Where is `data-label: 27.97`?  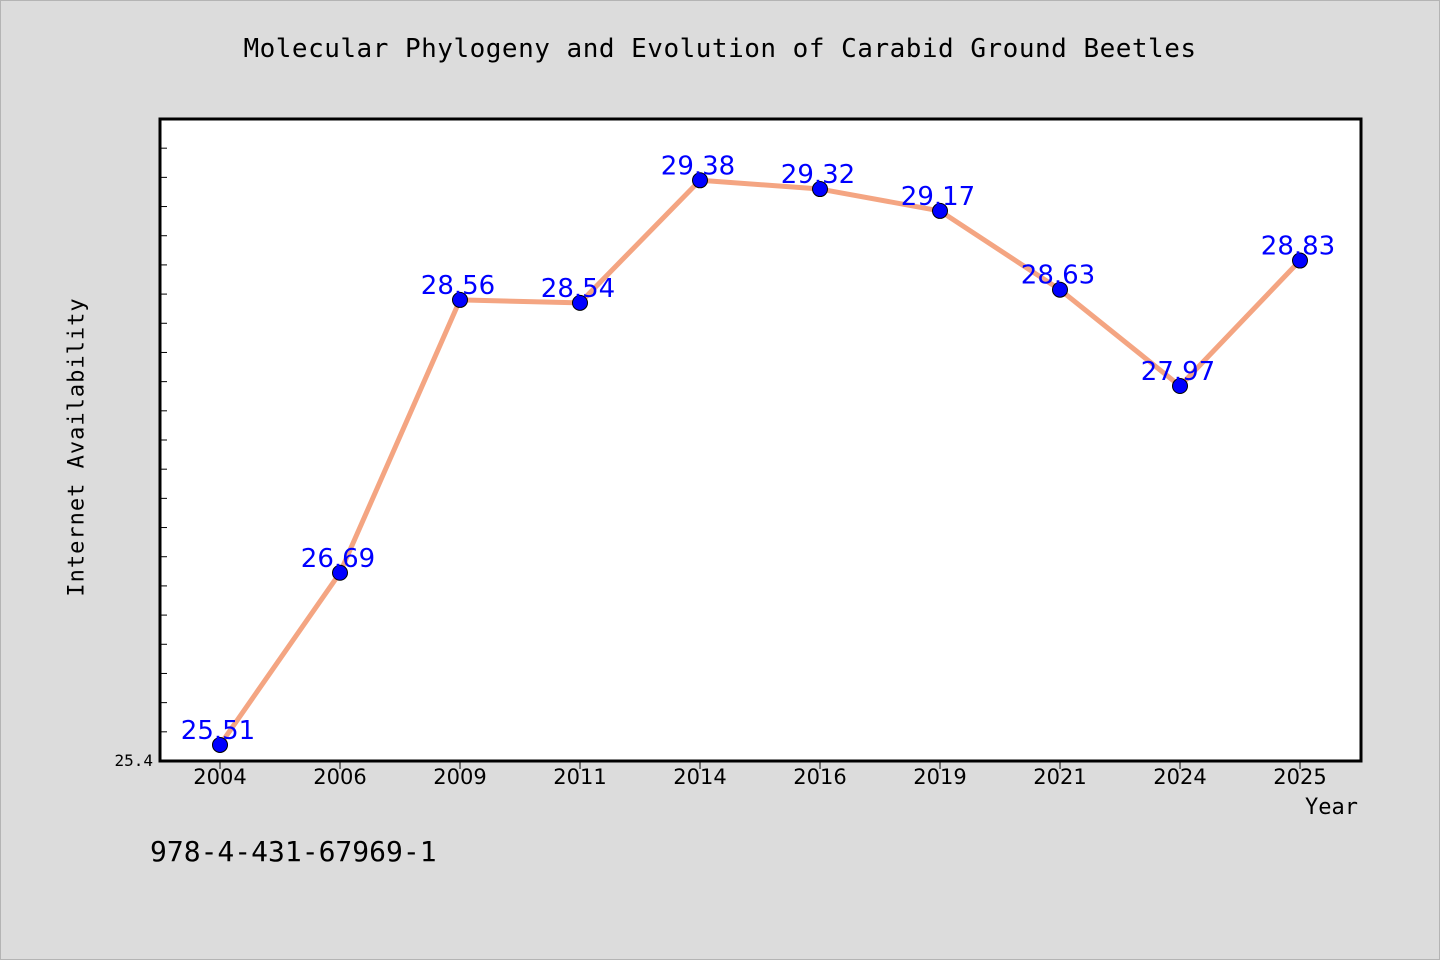
data-label: 27.97 is located at coordinates (1178, 372).